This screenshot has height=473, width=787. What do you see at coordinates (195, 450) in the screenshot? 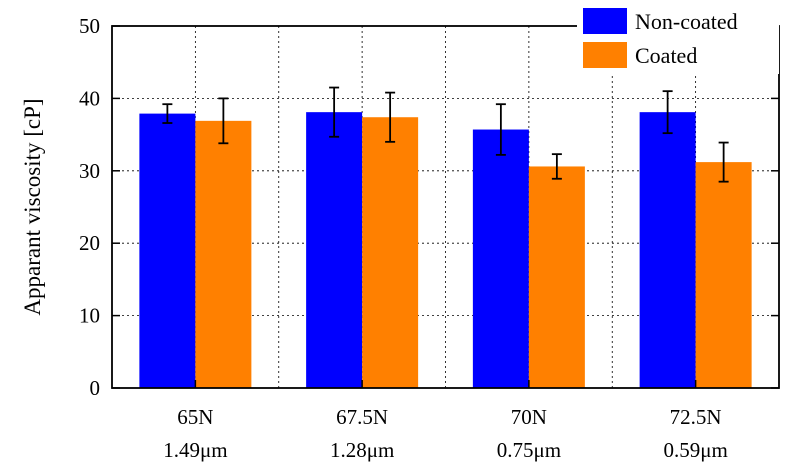
I see `x-category-sublabel: 1.49μm` at bounding box center [195, 450].